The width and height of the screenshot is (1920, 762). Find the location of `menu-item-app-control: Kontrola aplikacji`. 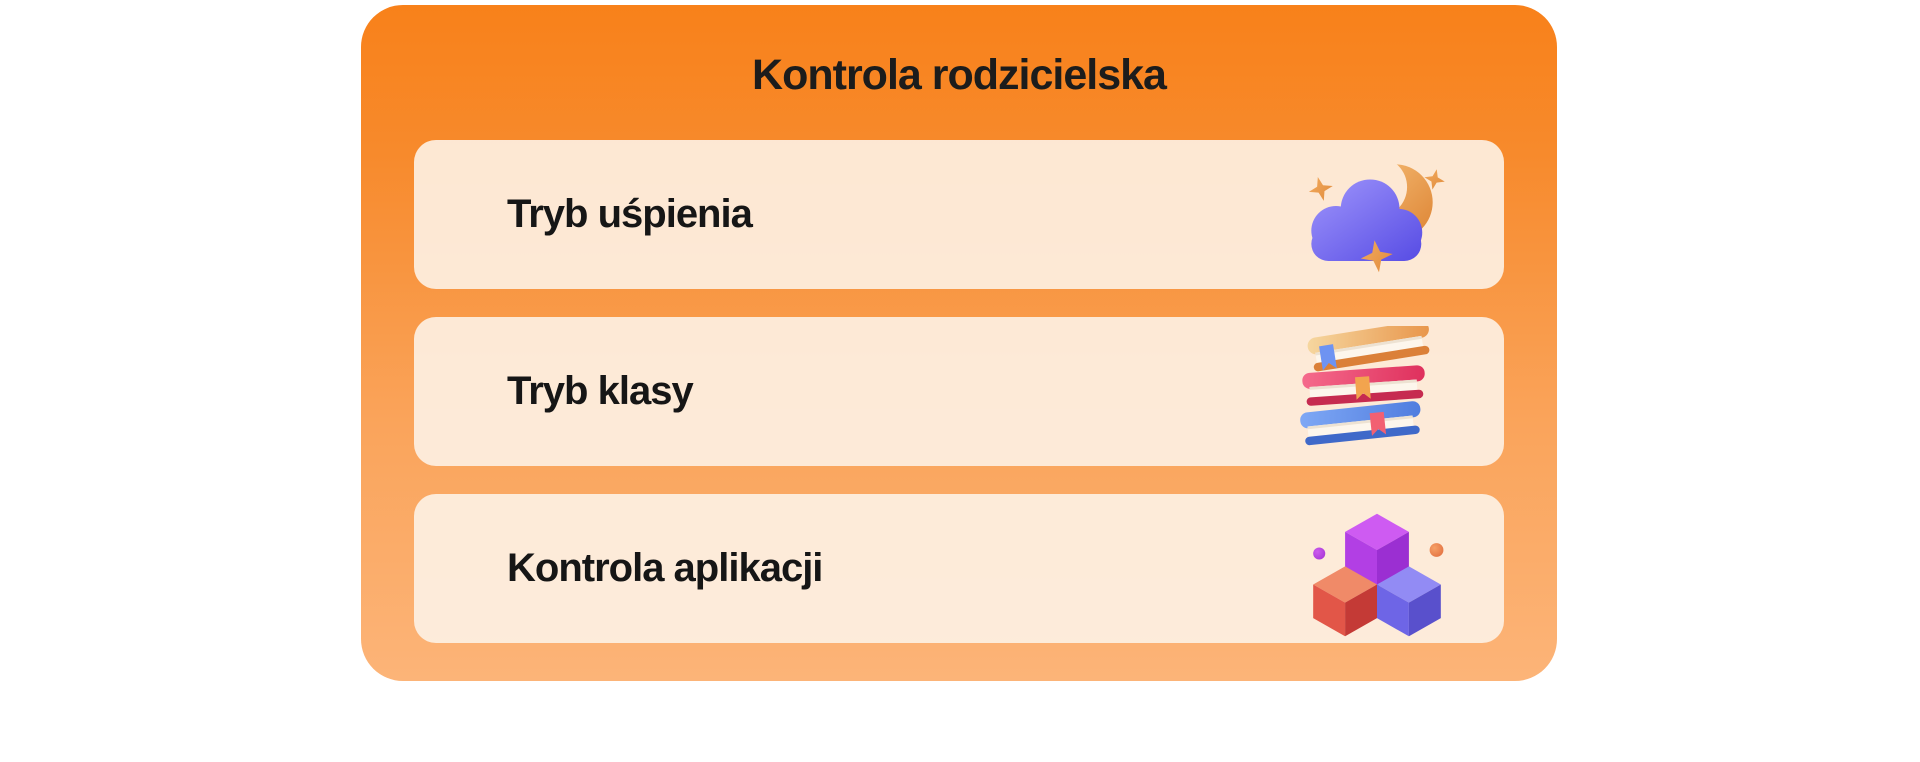

menu-item-app-control: Kontrola aplikacji is located at coordinates (959, 569).